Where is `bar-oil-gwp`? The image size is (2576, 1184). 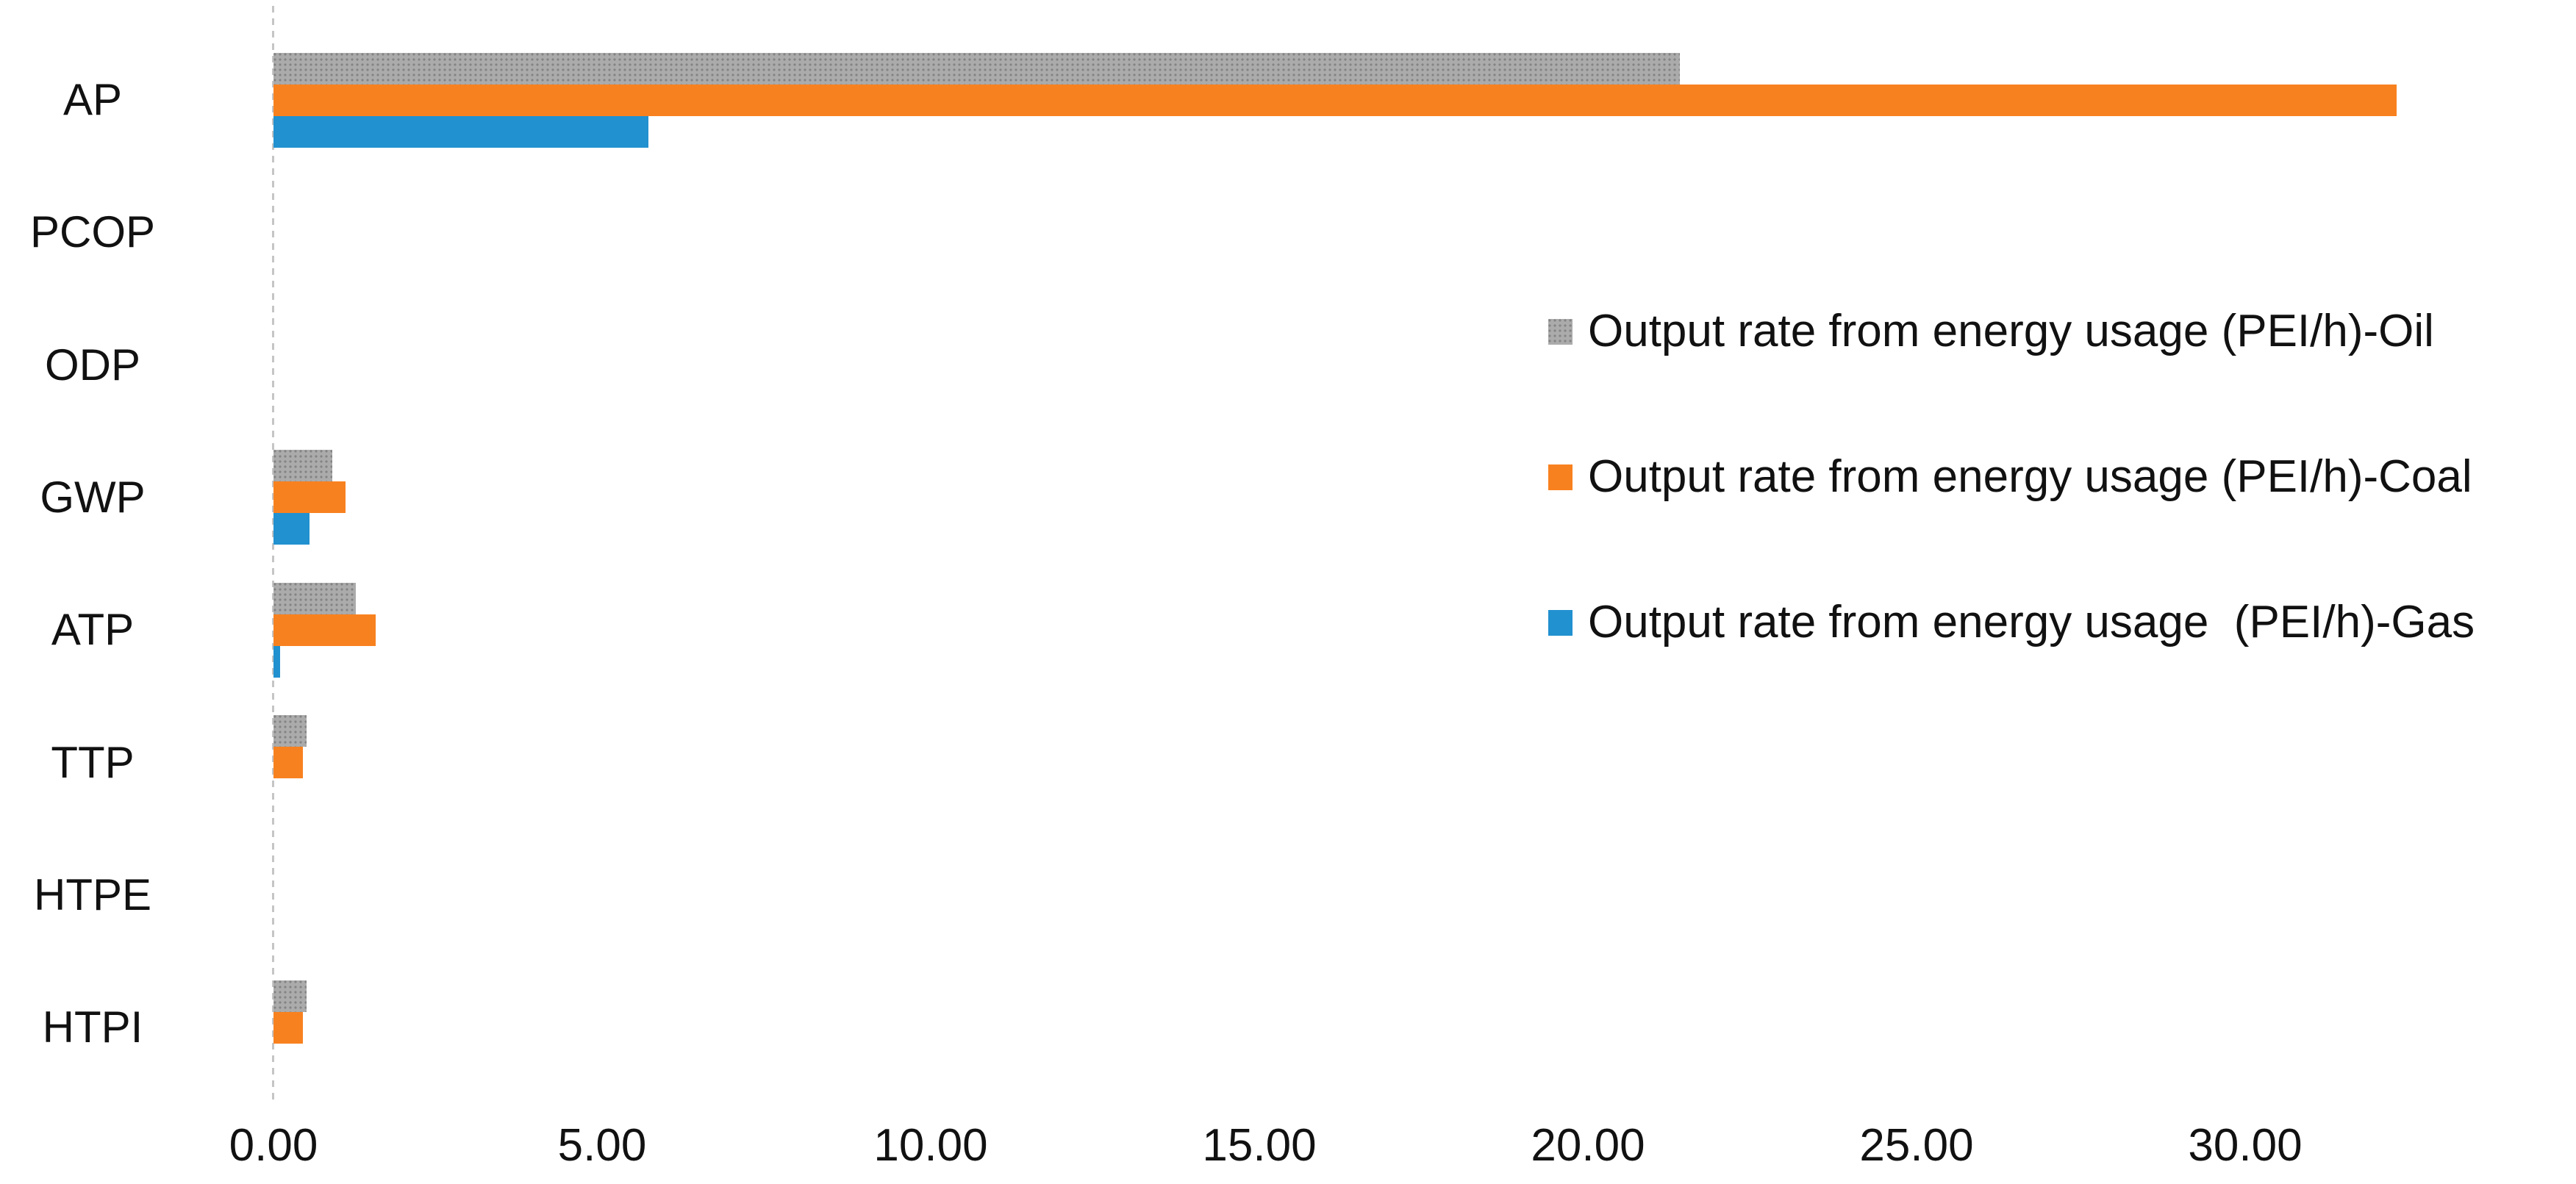 bar-oil-gwp is located at coordinates (303, 466).